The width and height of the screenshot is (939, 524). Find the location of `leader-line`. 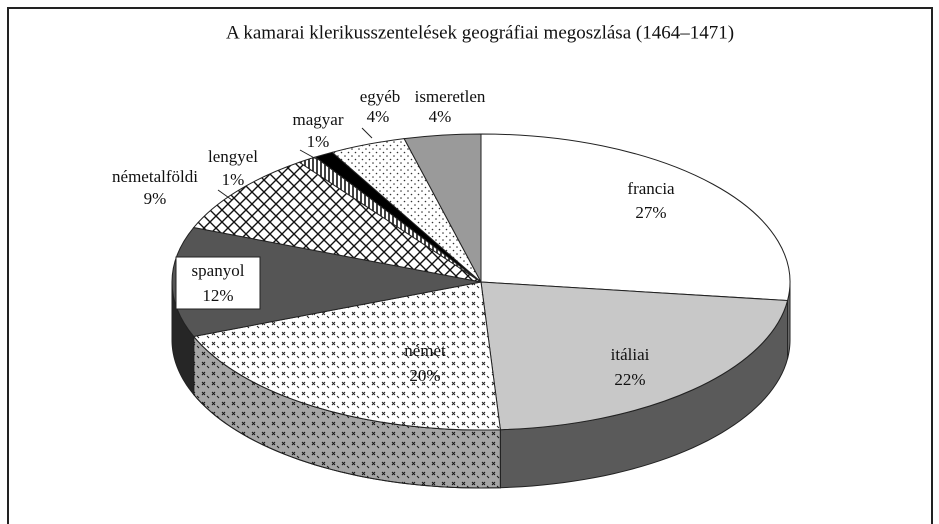

leader-line is located at coordinates (295, 164).